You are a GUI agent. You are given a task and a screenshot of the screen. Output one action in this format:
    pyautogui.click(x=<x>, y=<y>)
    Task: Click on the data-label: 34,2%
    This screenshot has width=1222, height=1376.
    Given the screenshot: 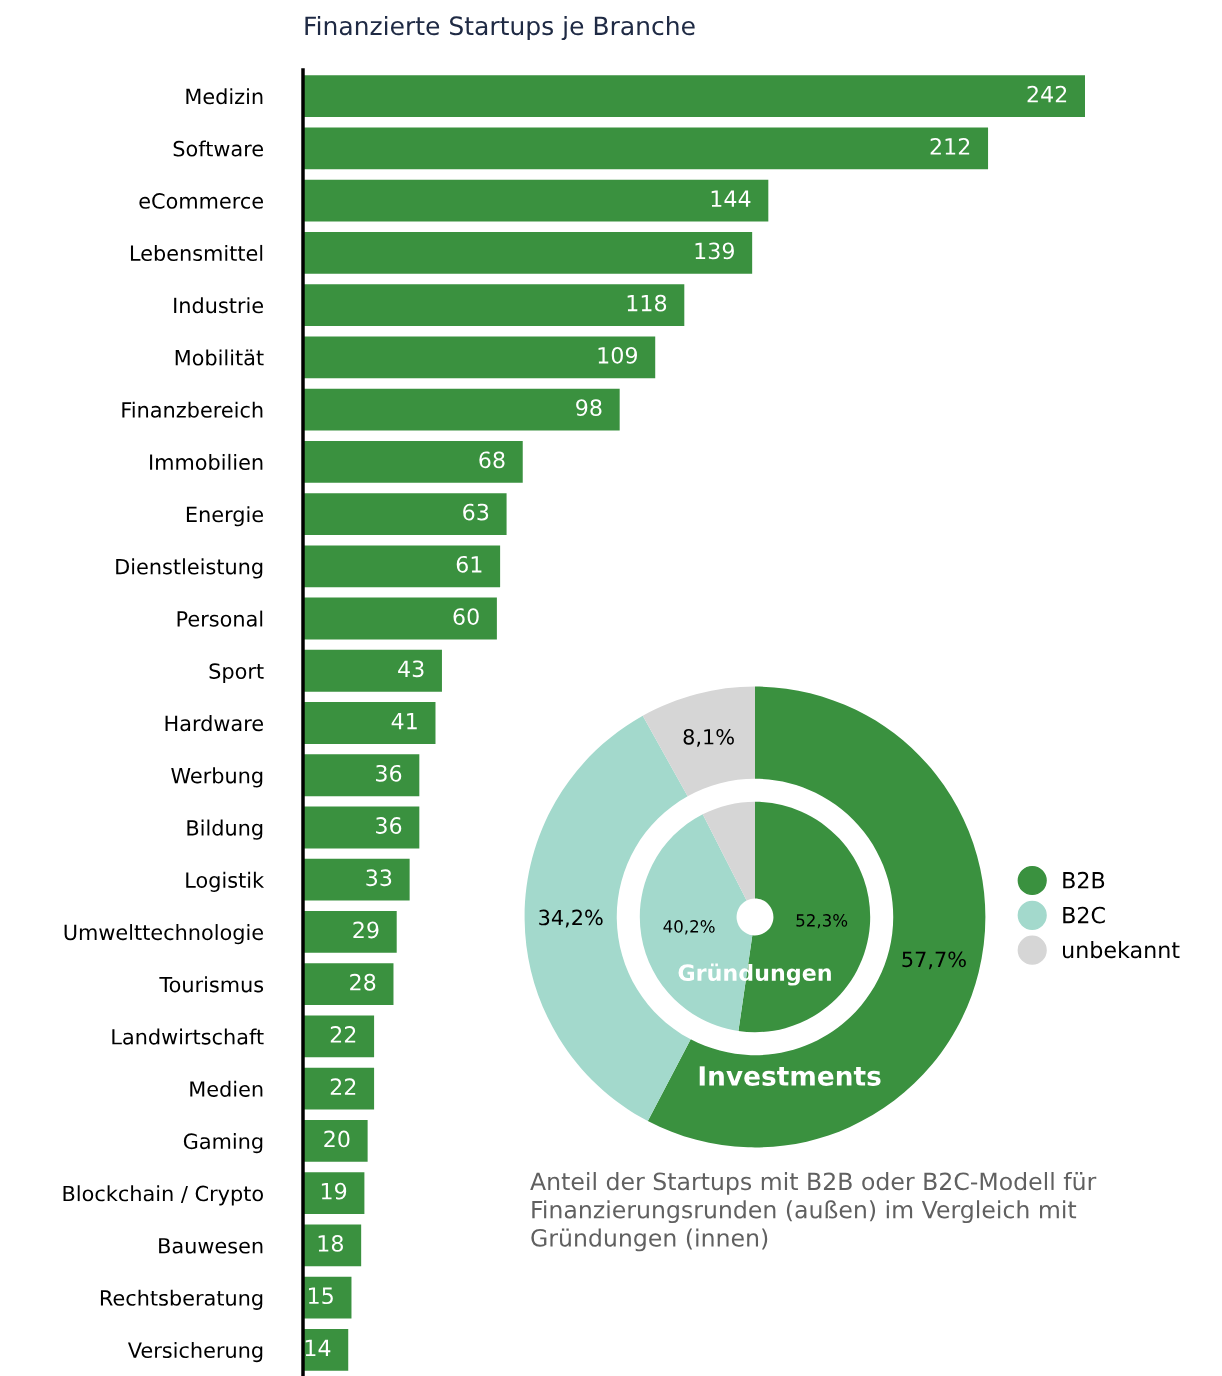 What is the action you would take?
    pyautogui.click(x=571, y=918)
    